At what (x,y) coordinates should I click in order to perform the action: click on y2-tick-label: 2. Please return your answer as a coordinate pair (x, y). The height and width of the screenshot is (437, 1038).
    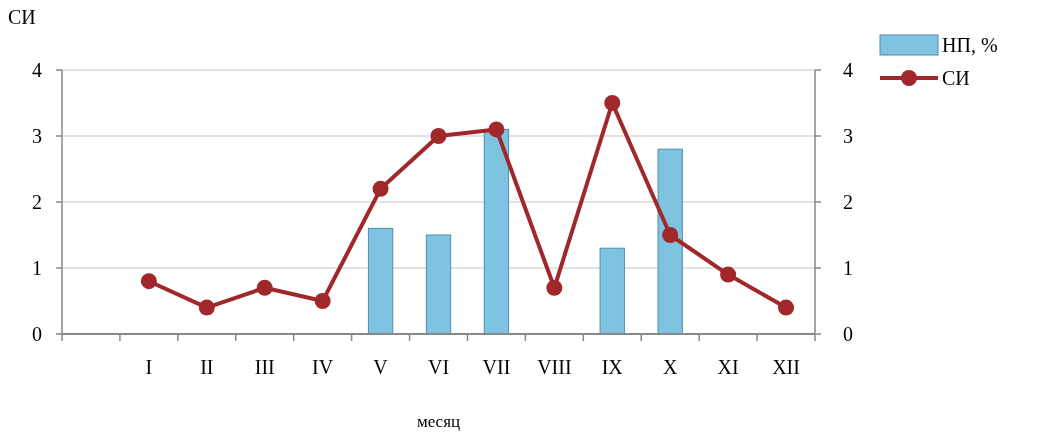
    Looking at the image, I should click on (848, 202).